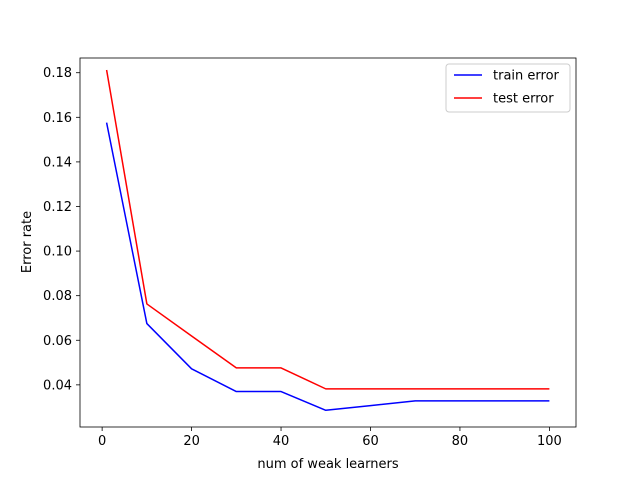 The width and height of the screenshot is (640, 480). What do you see at coordinates (460, 441) in the screenshot?
I see `x-tick-label: 80` at bounding box center [460, 441].